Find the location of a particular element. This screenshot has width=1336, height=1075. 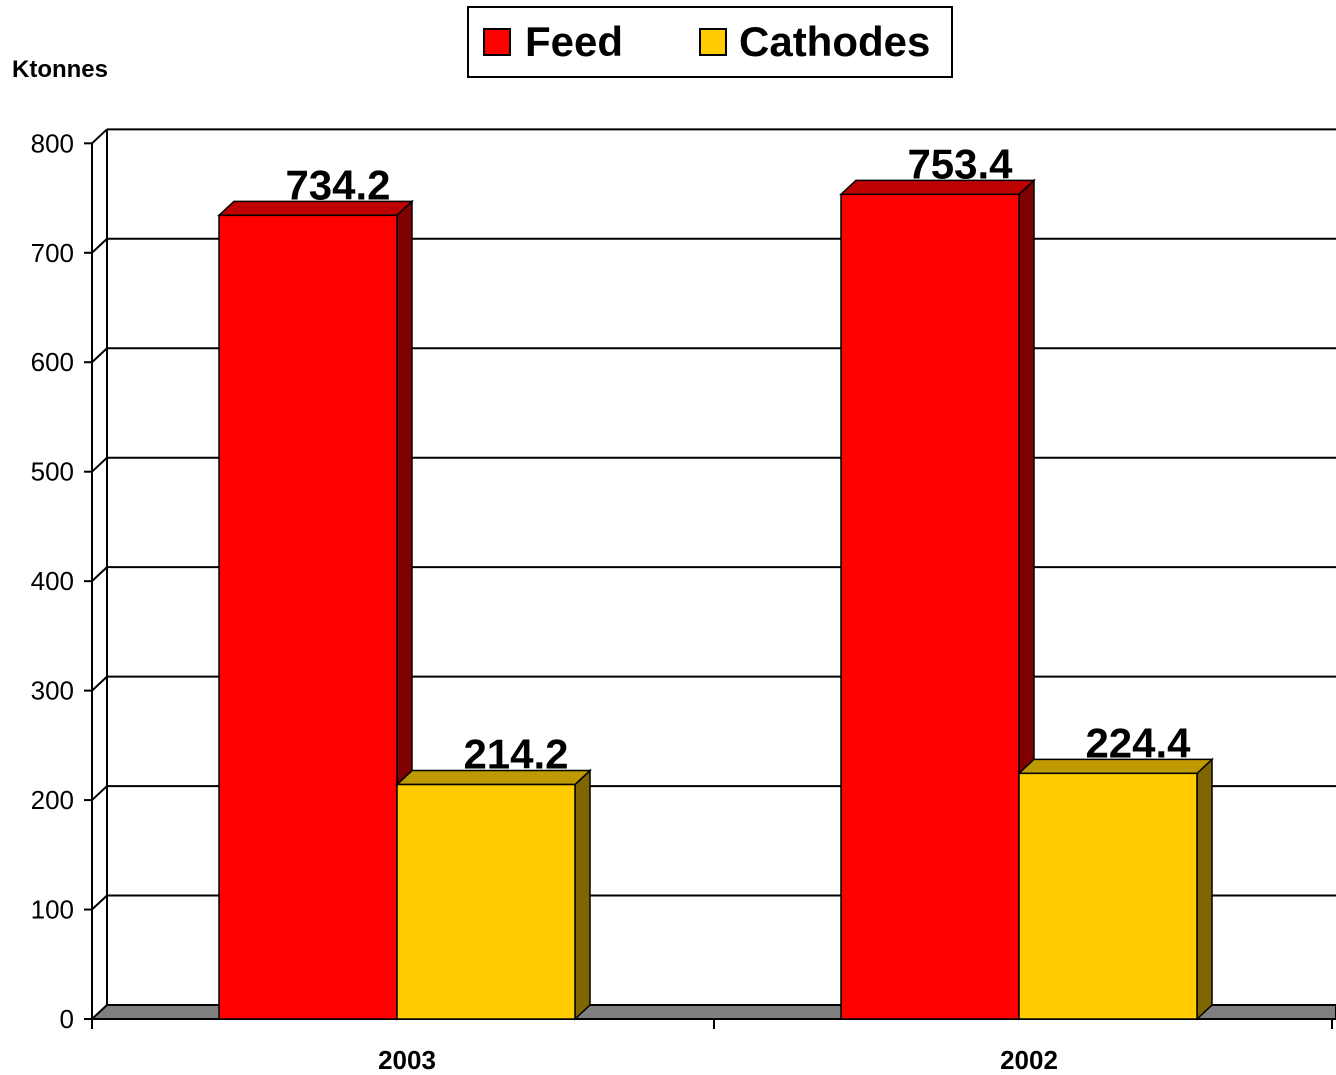

bar-value-label: 734.2 is located at coordinates (337, 184).